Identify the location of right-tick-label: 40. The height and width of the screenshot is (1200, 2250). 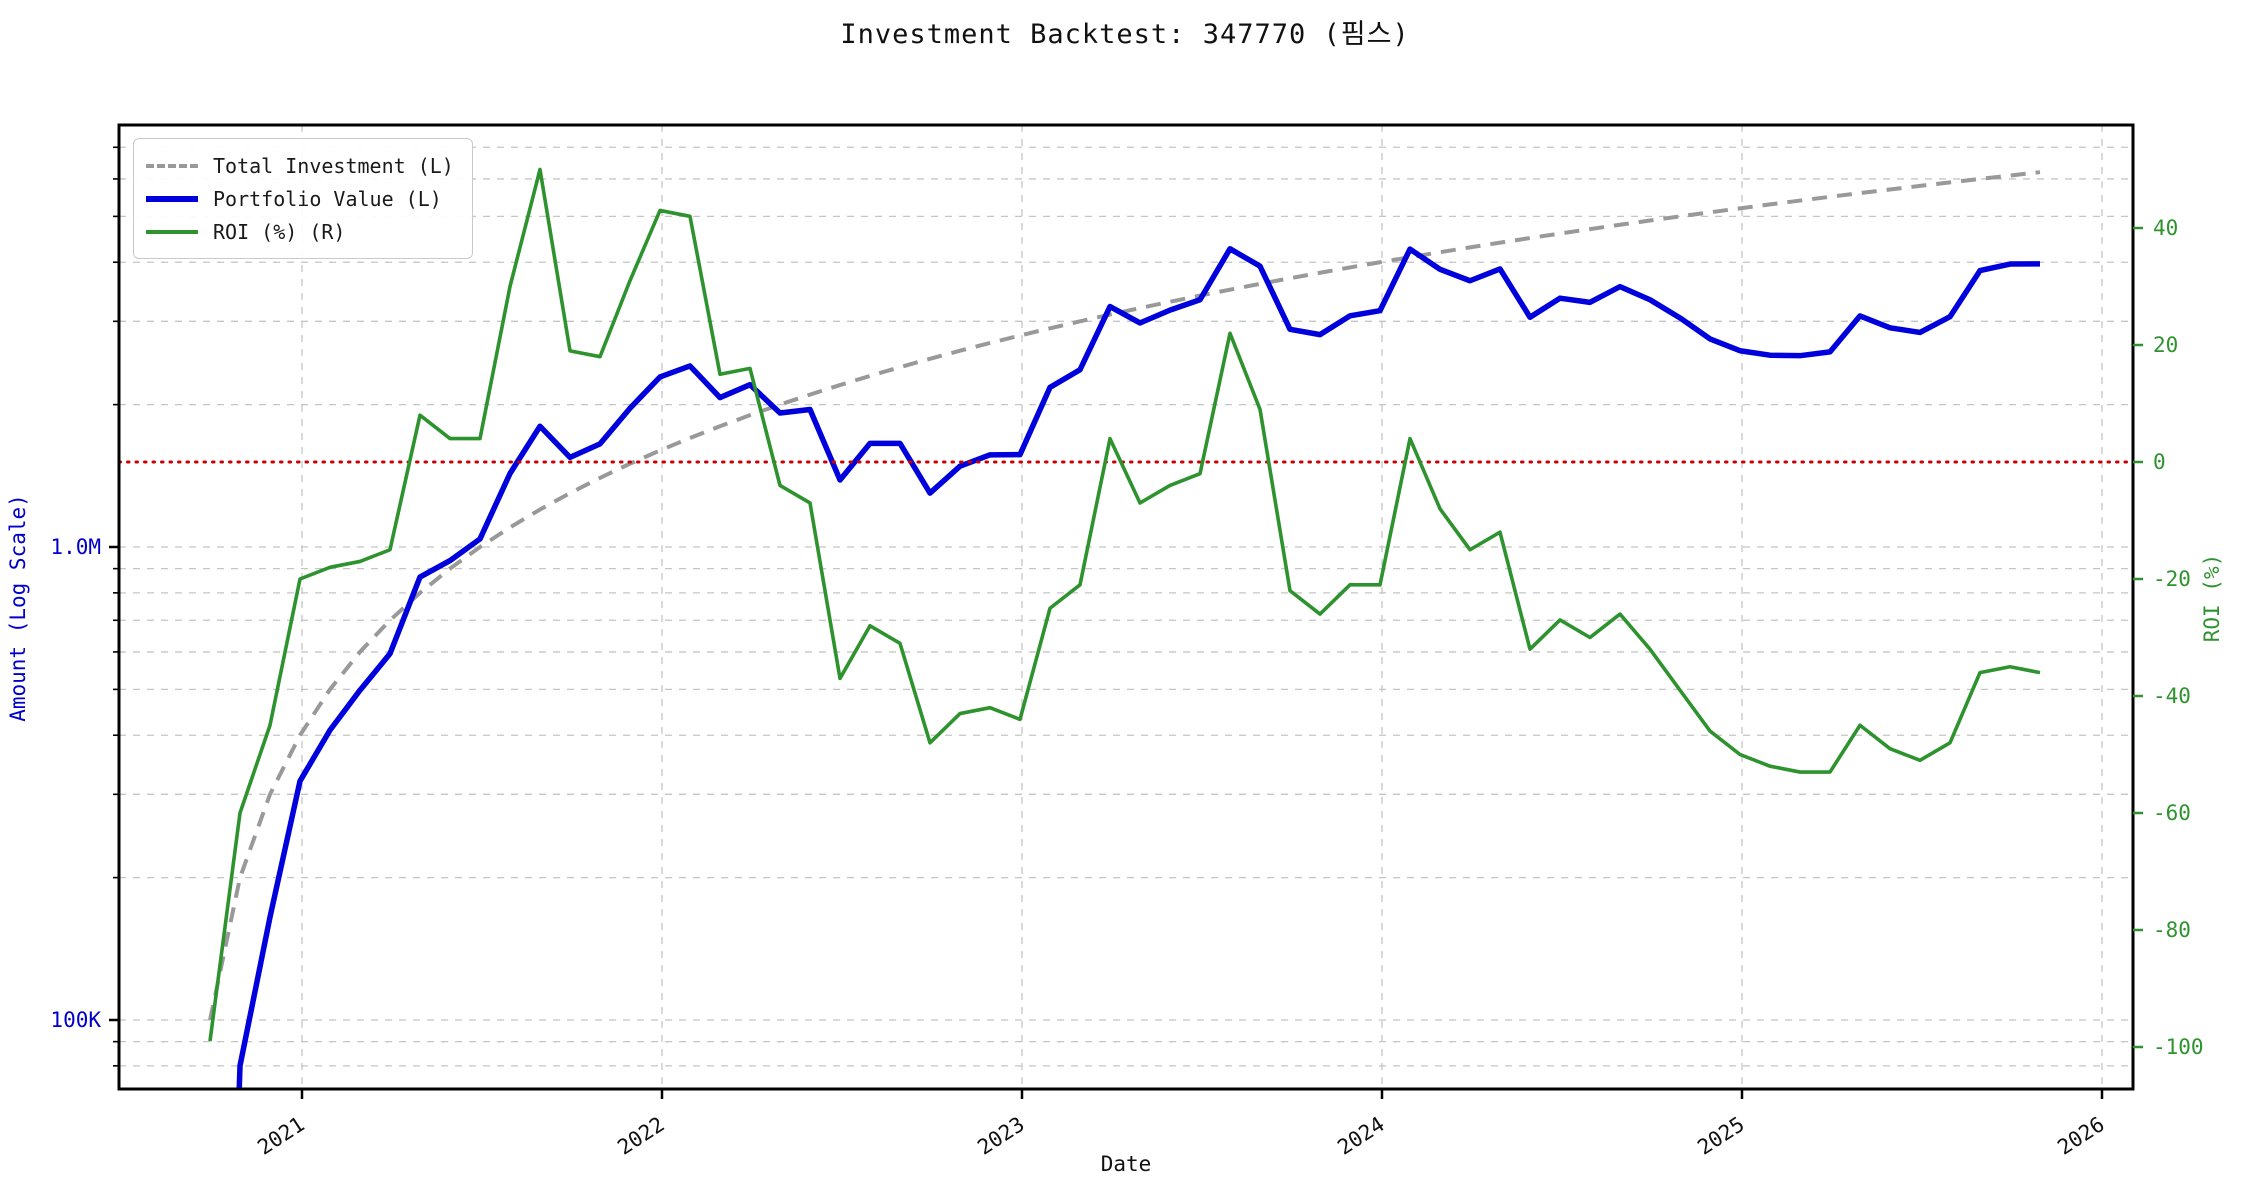
(2165, 228).